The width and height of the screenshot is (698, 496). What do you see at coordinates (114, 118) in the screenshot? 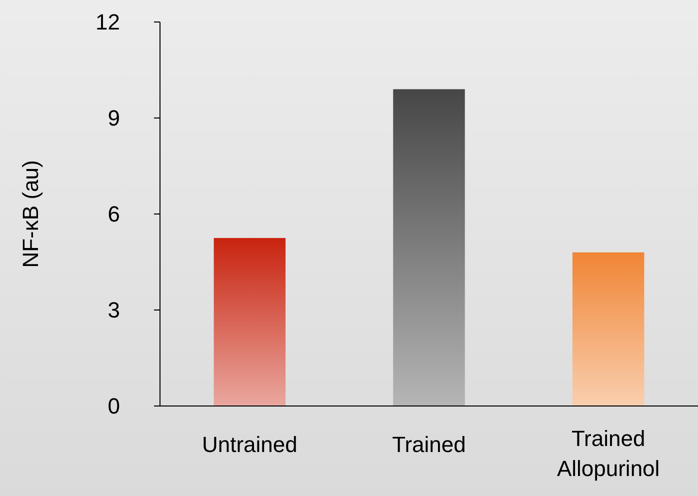
I see `y-tick-label: 9` at bounding box center [114, 118].